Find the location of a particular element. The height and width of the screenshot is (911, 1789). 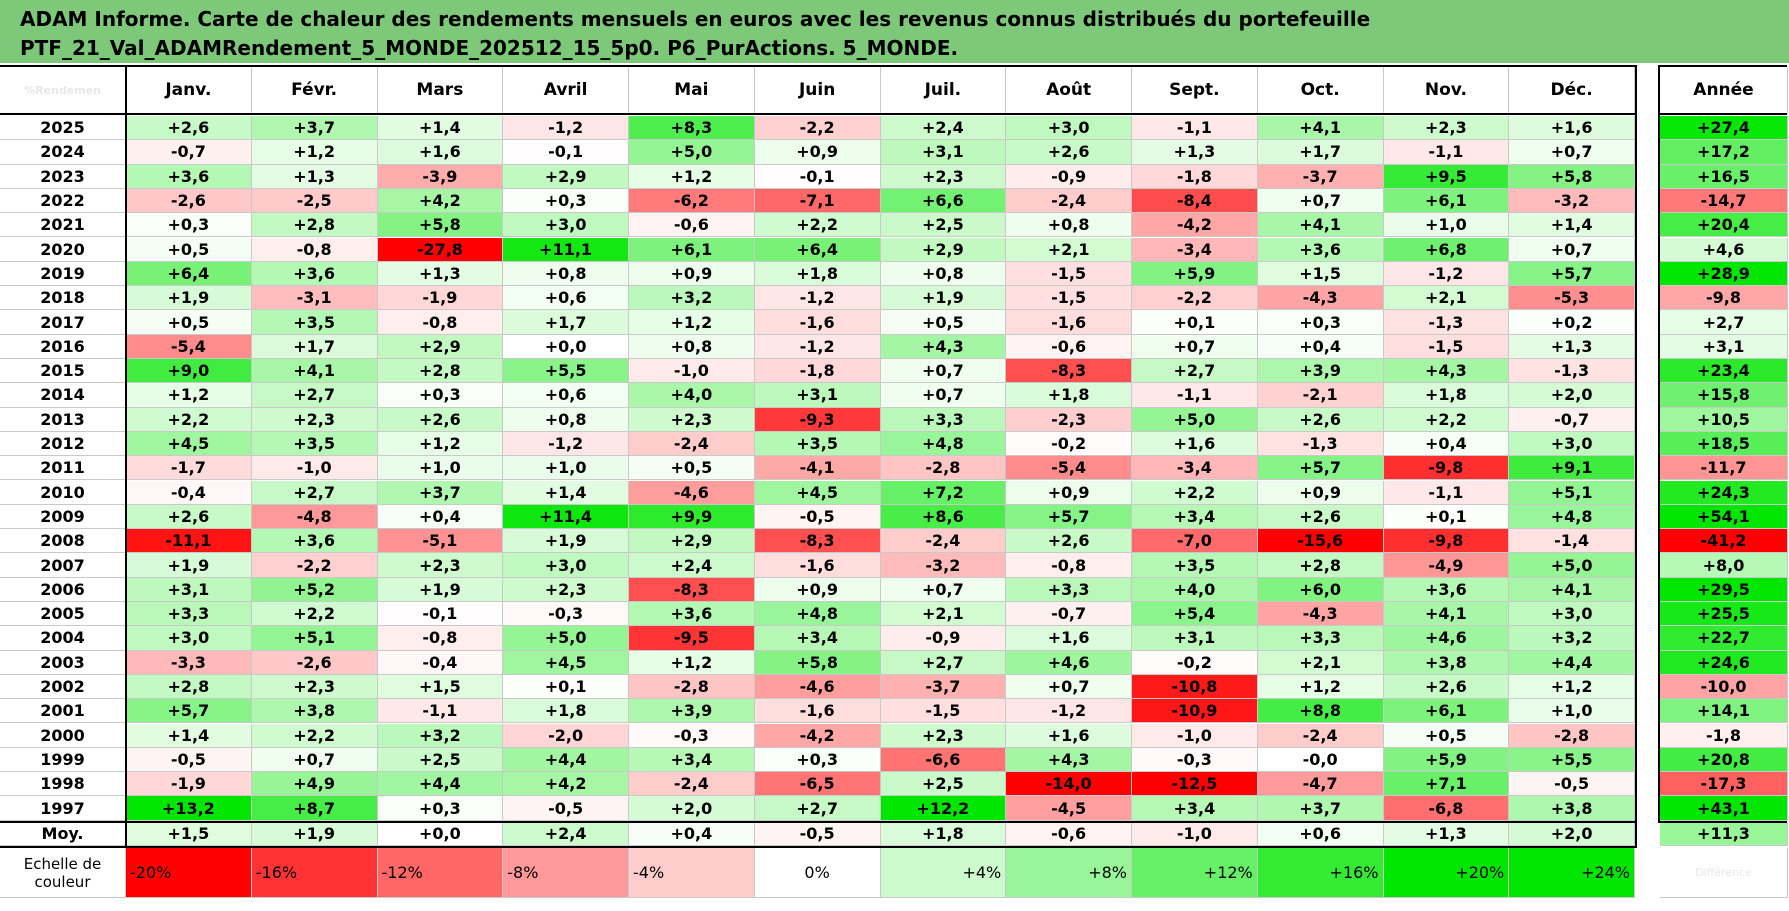

heatmap-cell: +0,4 is located at coordinates (1320, 346).